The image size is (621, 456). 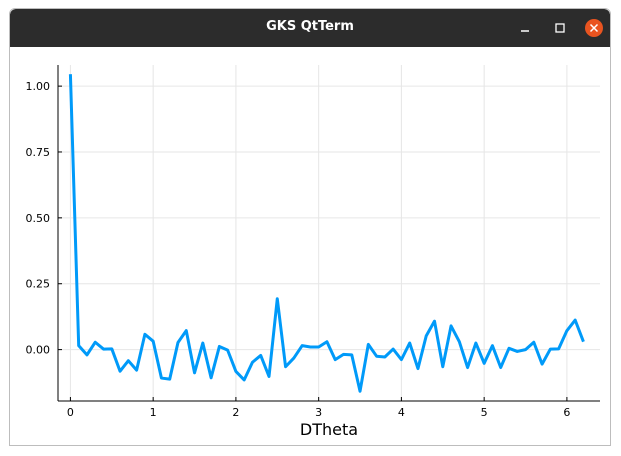 What do you see at coordinates (38, 218) in the screenshot?
I see `y-tick-label: 0.50` at bounding box center [38, 218].